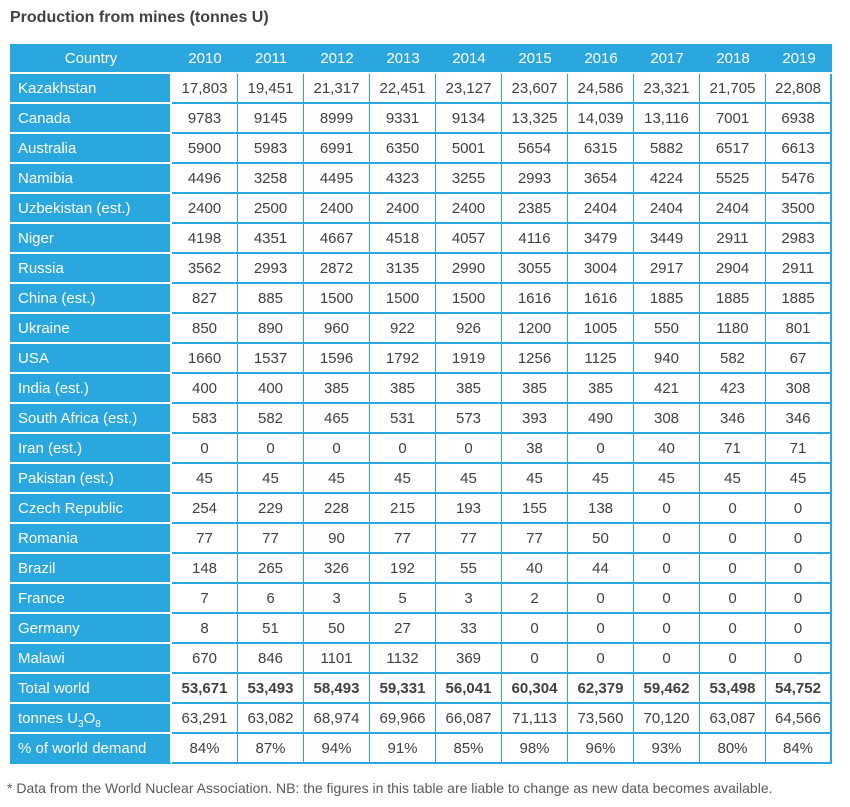 The height and width of the screenshot is (807, 850). Describe the element at coordinates (799, 59) in the screenshot. I see `column-header-year-2019: 2019` at that location.